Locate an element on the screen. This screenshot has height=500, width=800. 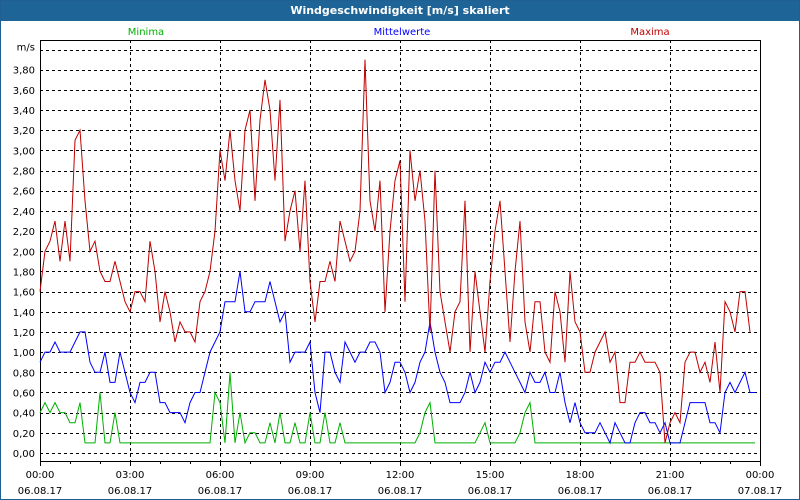
x-tick-time: 09:00 is located at coordinates (310, 475).